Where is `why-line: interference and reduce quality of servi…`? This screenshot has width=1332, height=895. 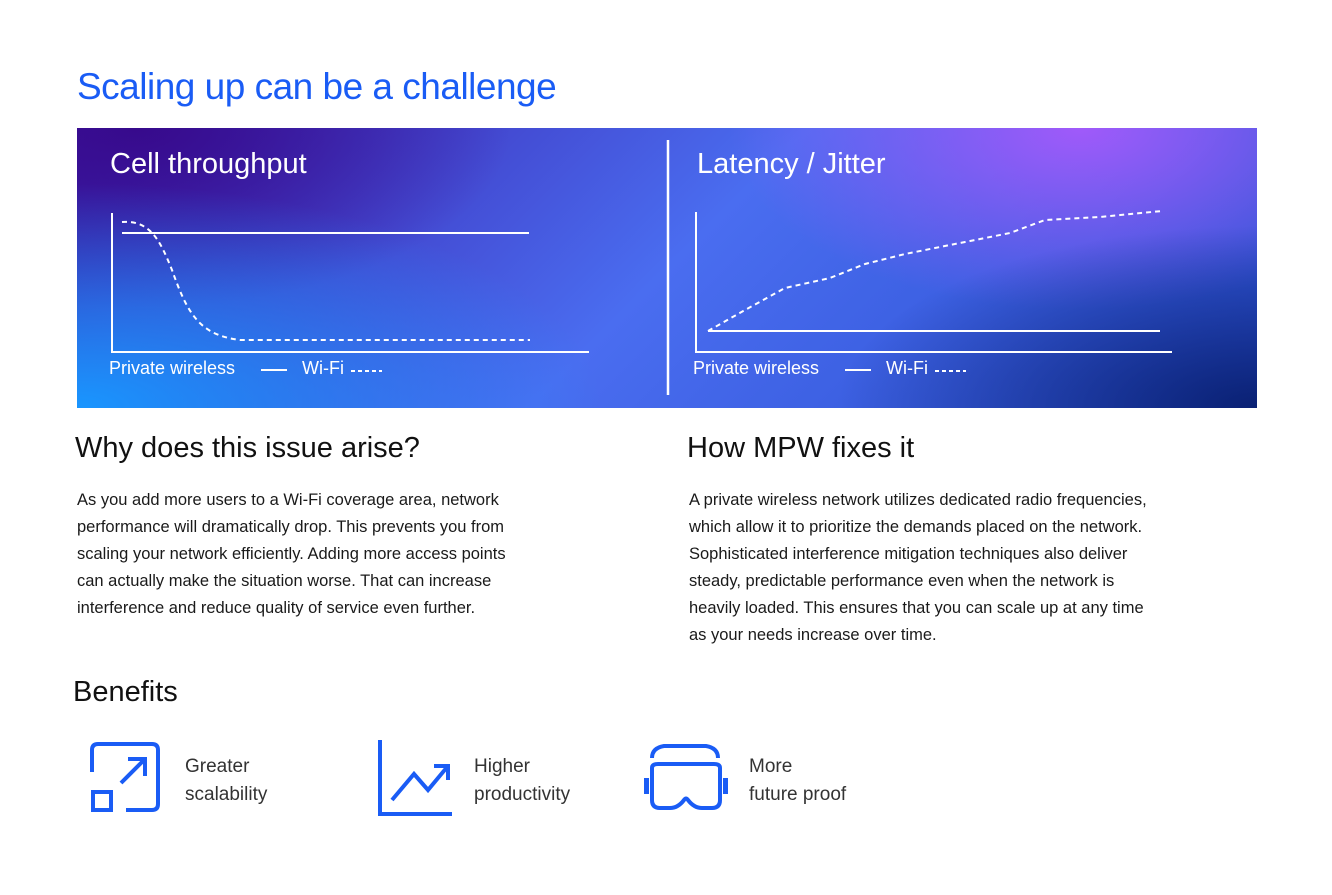 why-line: interference and reduce quality of servi… is located at coordinates (276, 608).